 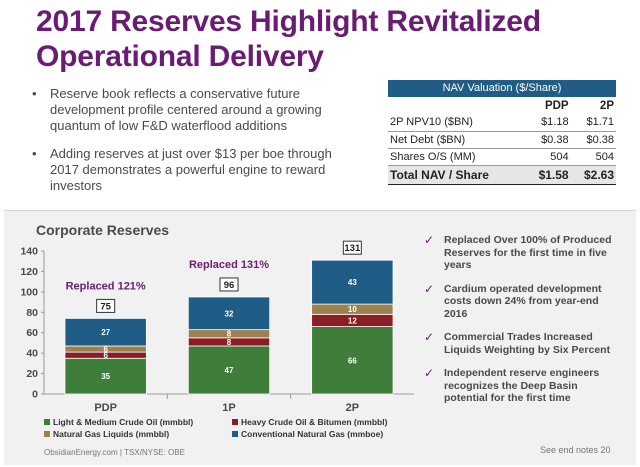 I want to click on bar-segment-label: 43, so click(x=352, y=282).